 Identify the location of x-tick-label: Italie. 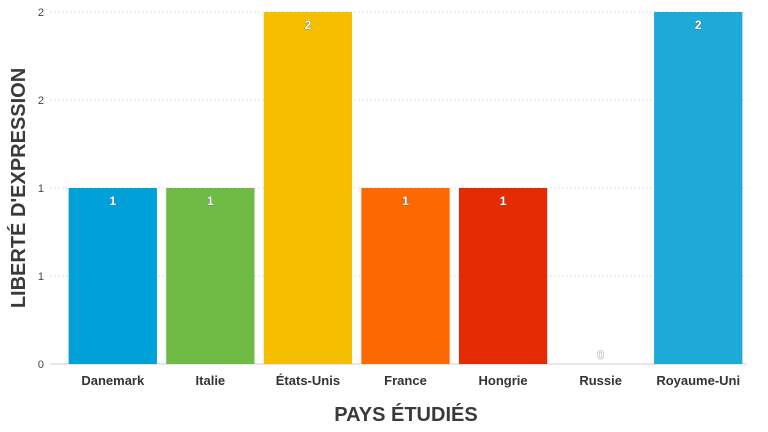
(211, 380).